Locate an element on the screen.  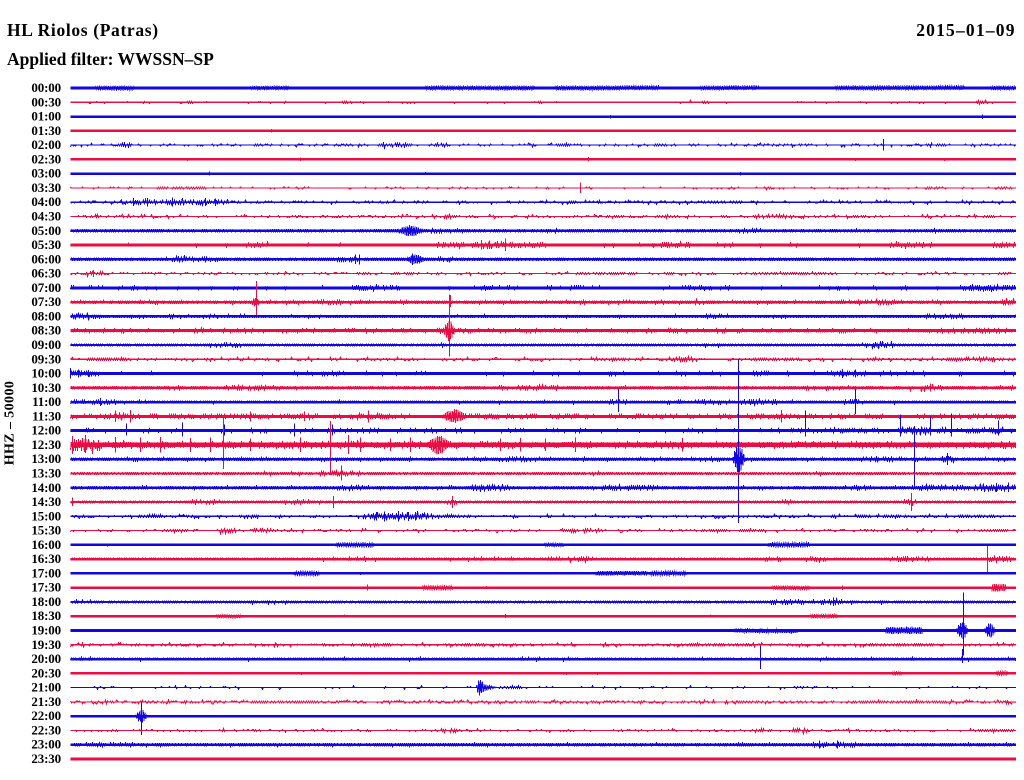
svg-text: 04:00 is located at coordinates (46, 201).